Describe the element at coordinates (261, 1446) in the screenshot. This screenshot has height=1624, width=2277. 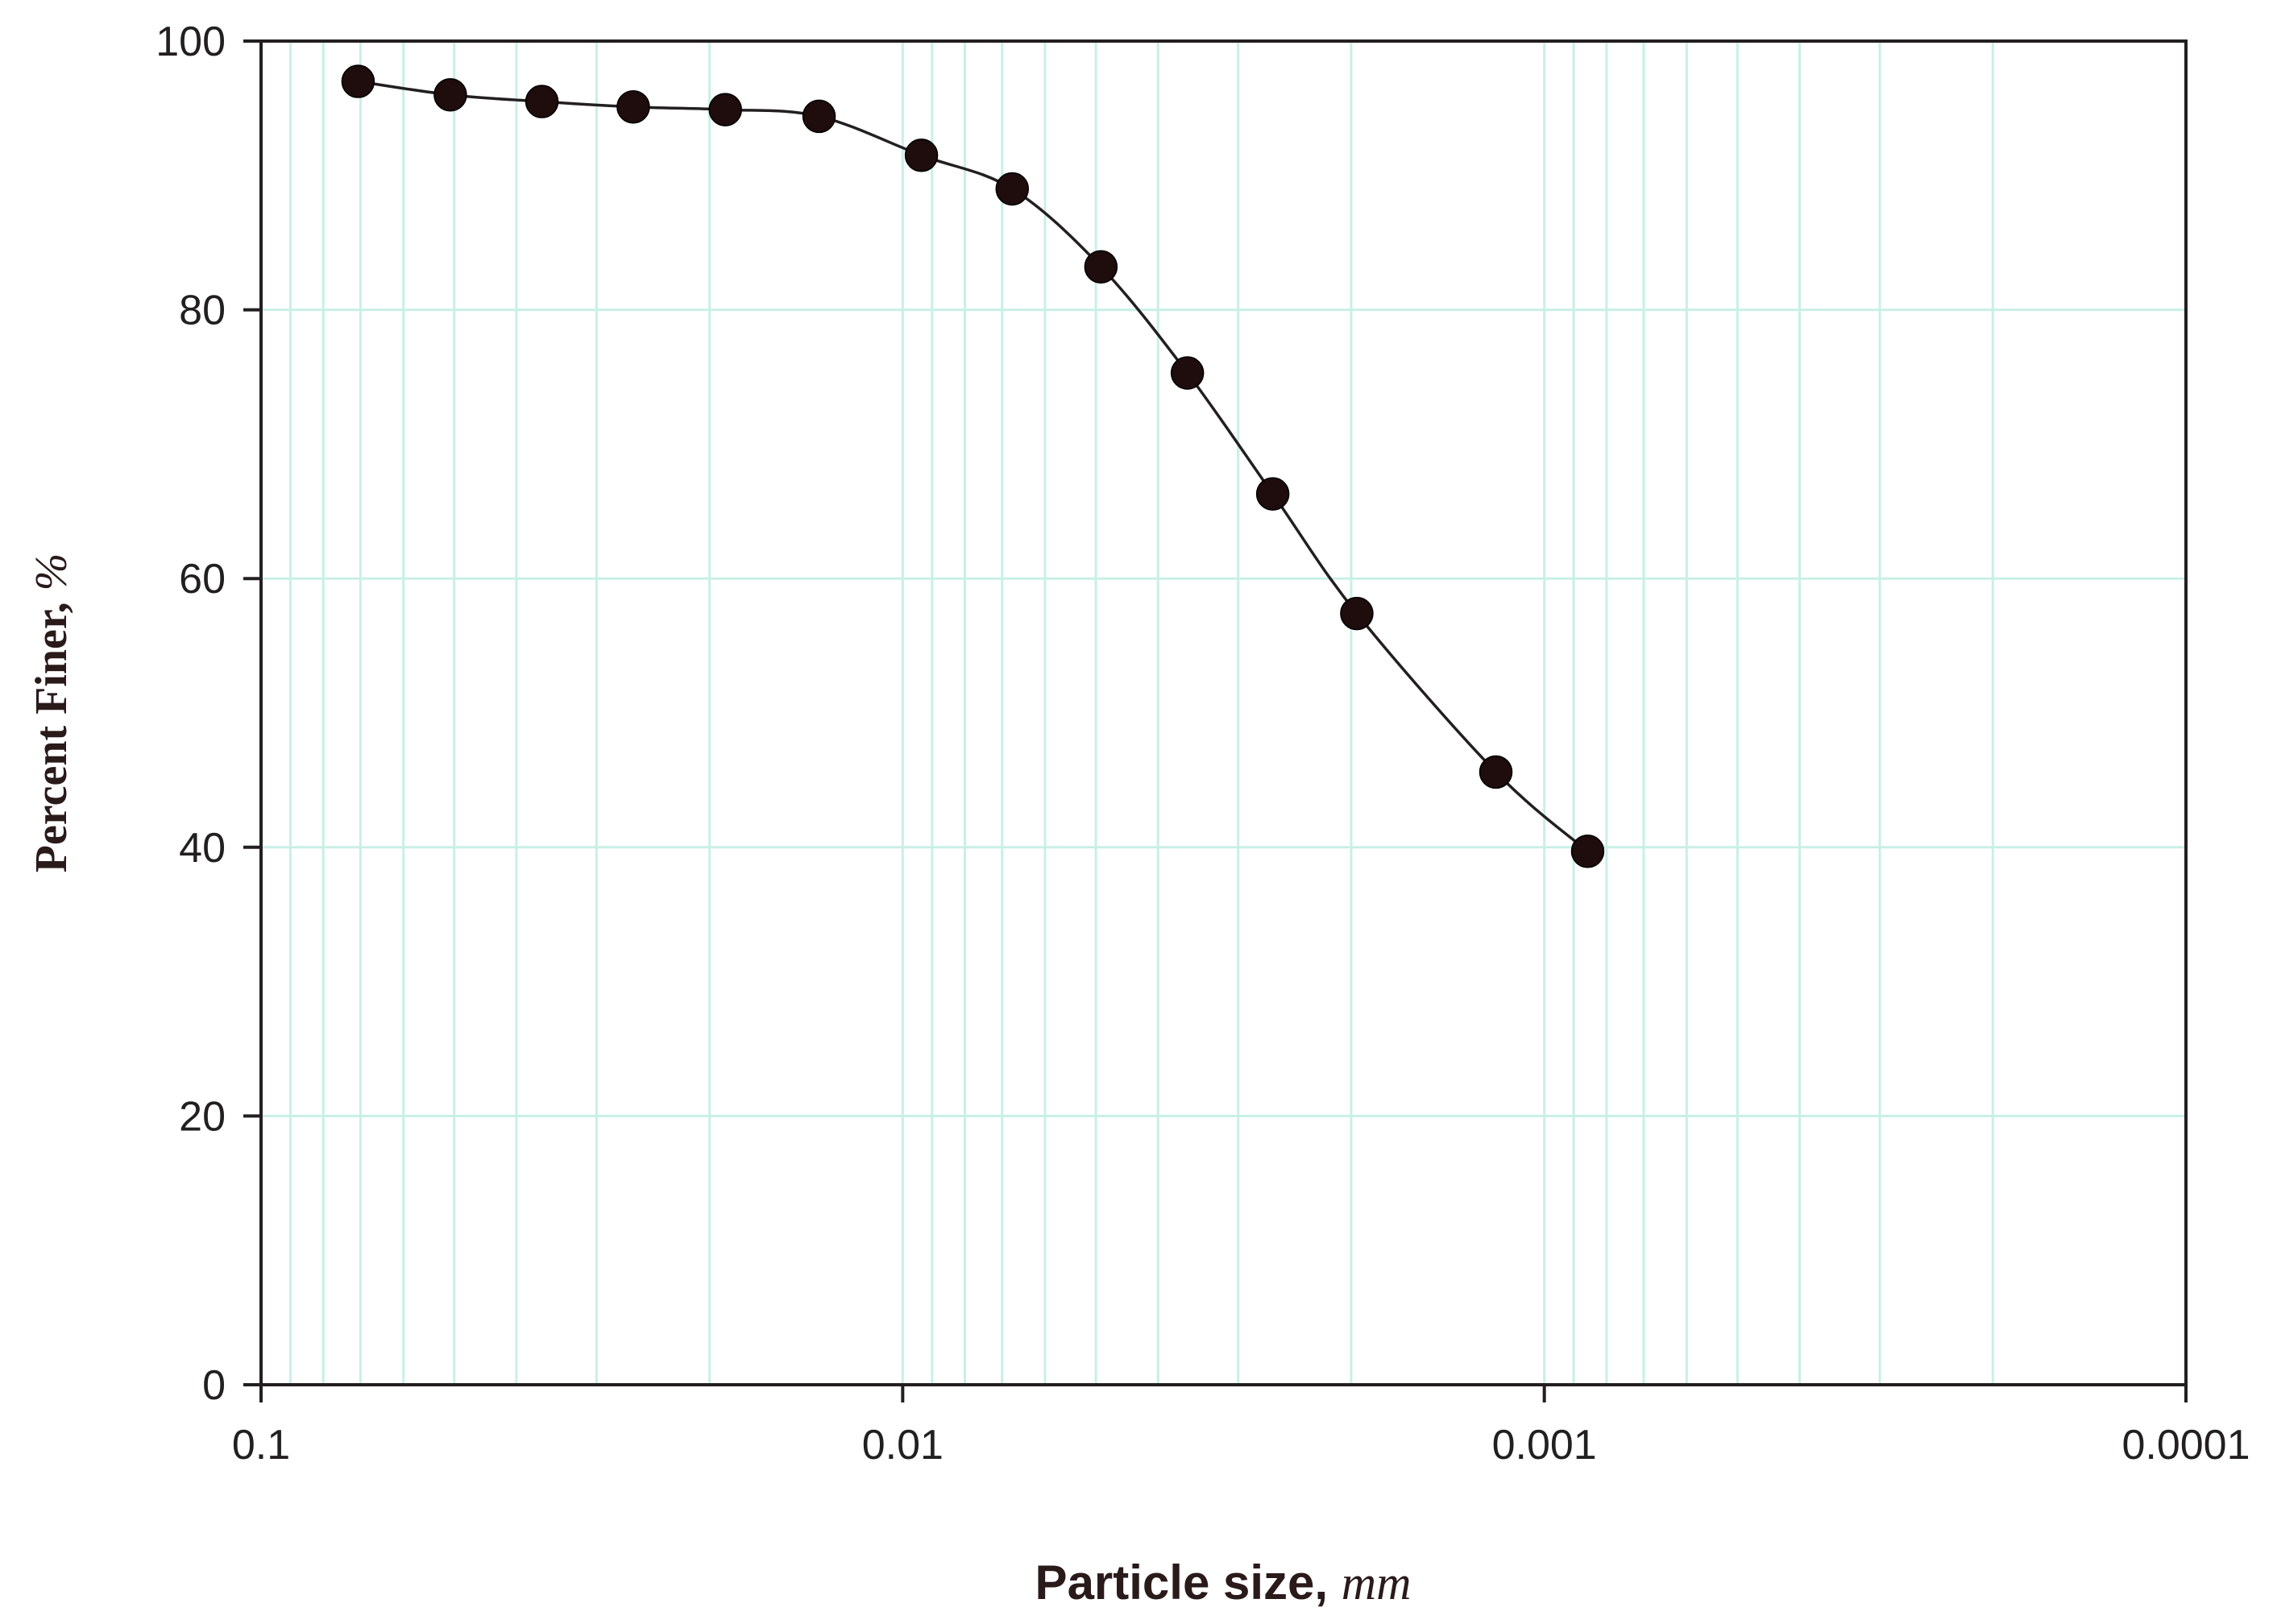
I see `x-tick-label: 0.1` at that location.